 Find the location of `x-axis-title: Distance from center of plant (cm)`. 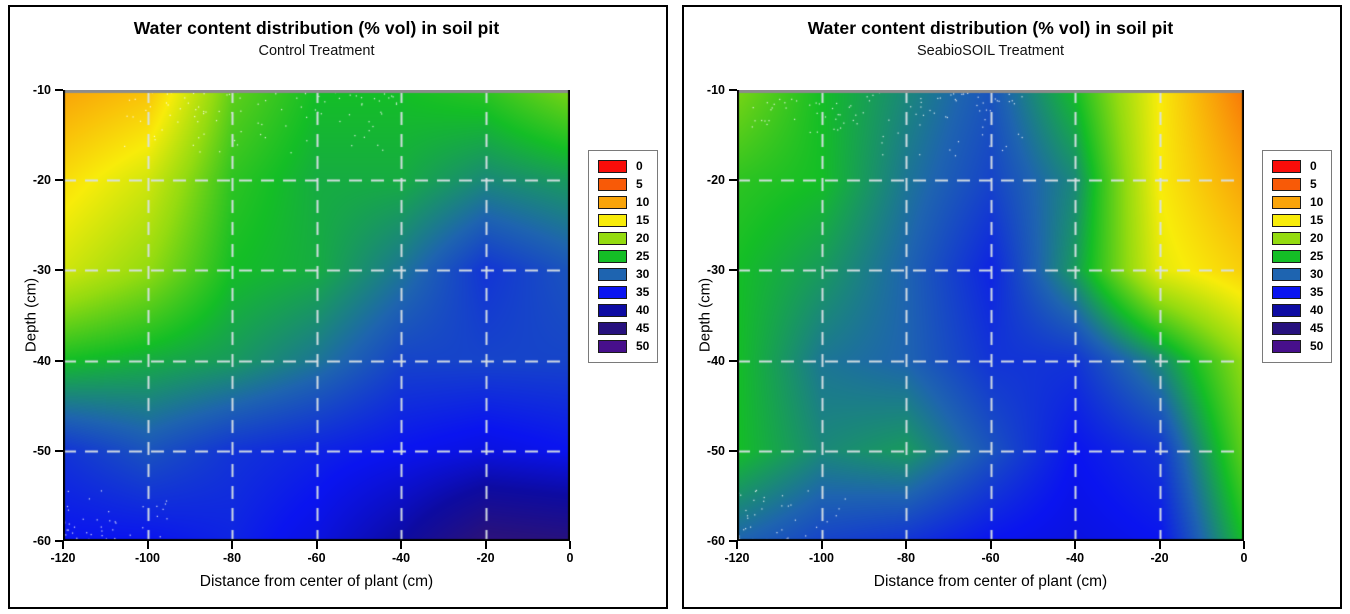

x-axis-title: Distance from center of plant (cm) is located at coordinates (990, 581).